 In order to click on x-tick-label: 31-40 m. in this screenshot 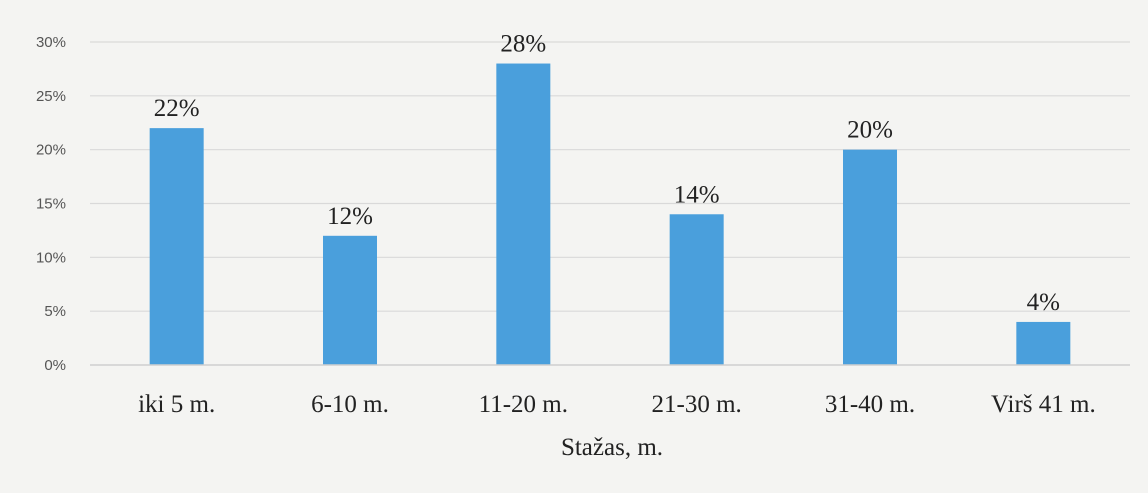, I will do `click(870, 404)`.